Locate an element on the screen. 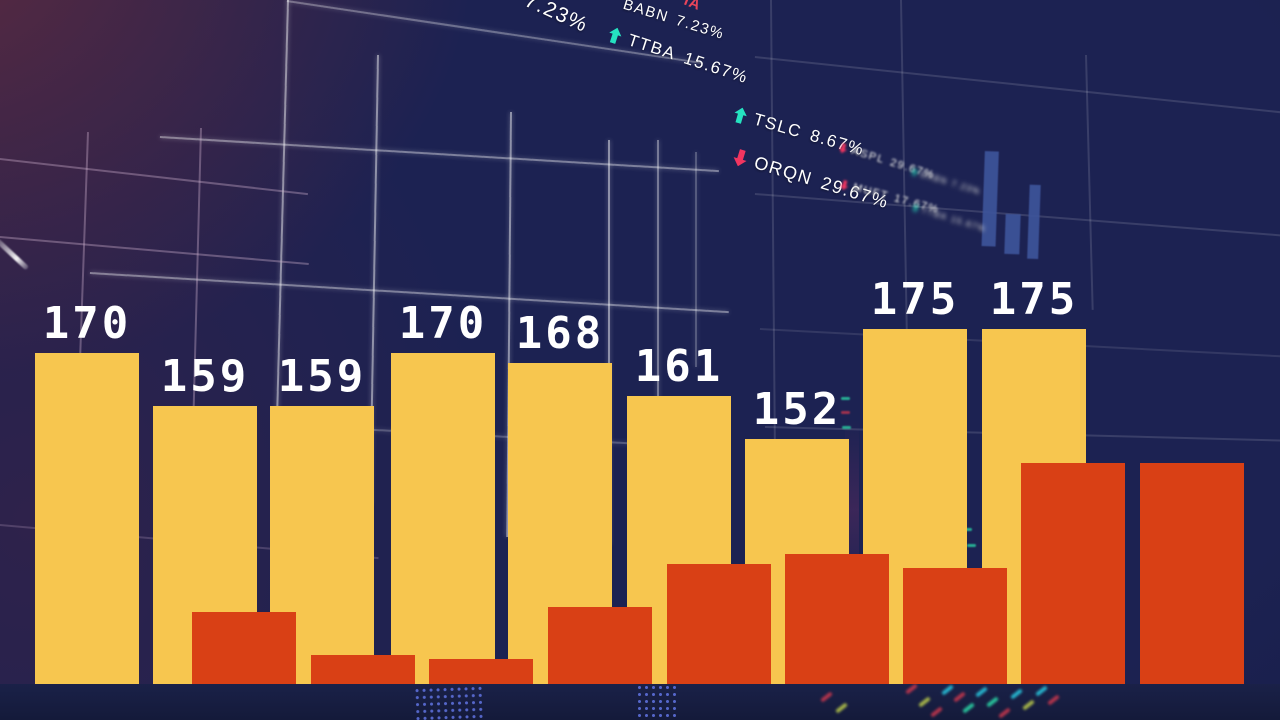  bar-value-label: 152 is located at coordinates (797, 409).